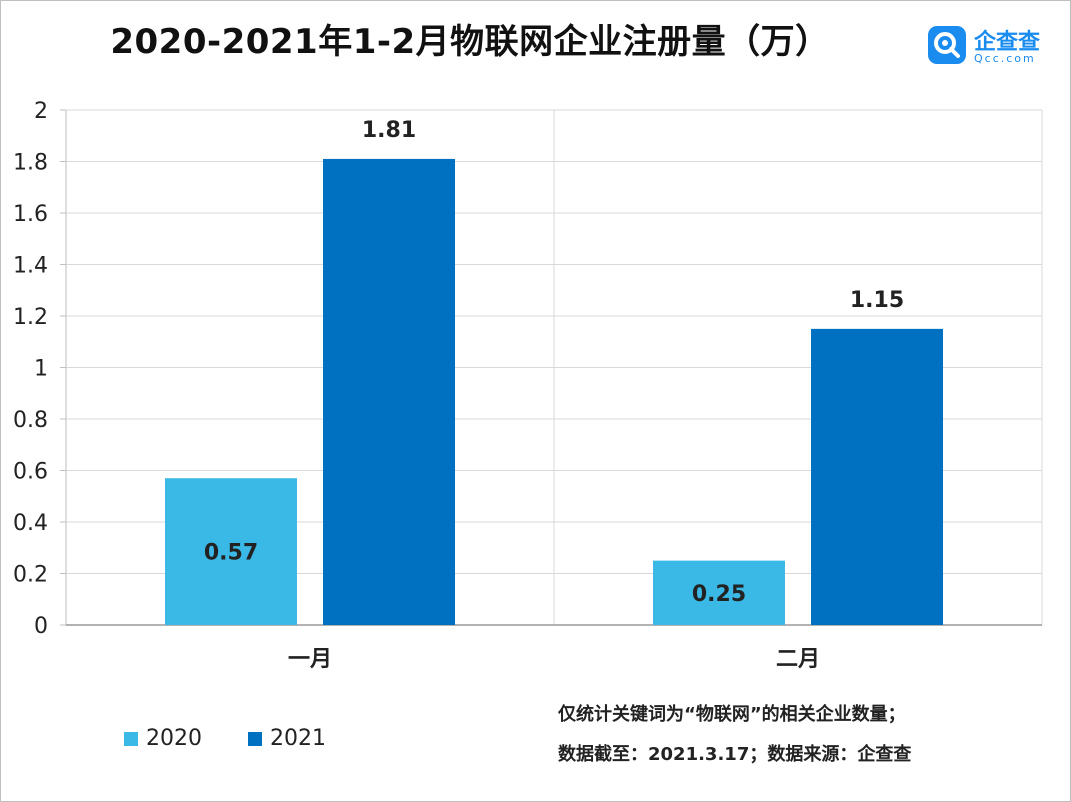 Image resolution: width=1071 pixels, height=802 pixels. I want to click on y-tick-label: 1.2, so click(30, 317).